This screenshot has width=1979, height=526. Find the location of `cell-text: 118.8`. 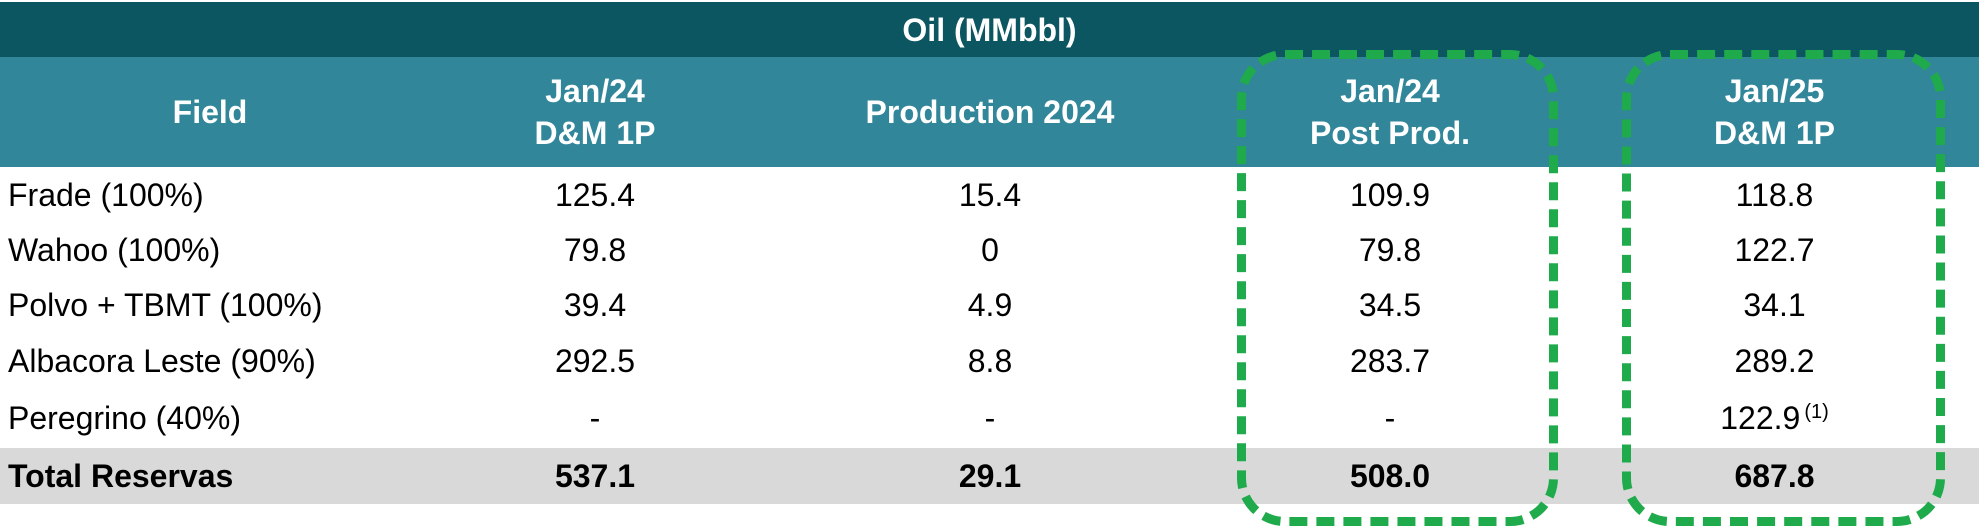

cell-text: 118.8 is located at coordinates (1774, 194).